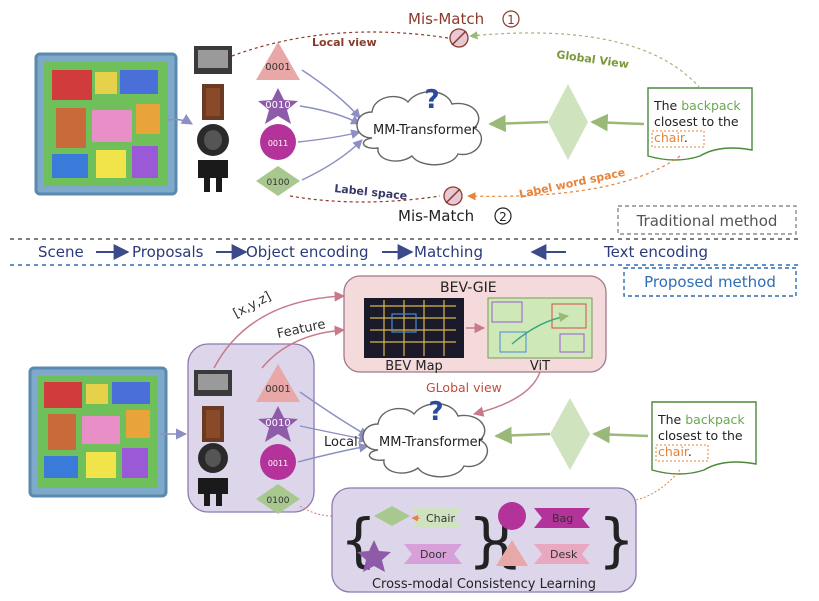 This screenshot has height=601, width=819. I want to click on text-to-diamond-arrow-top, so click(617, 122).